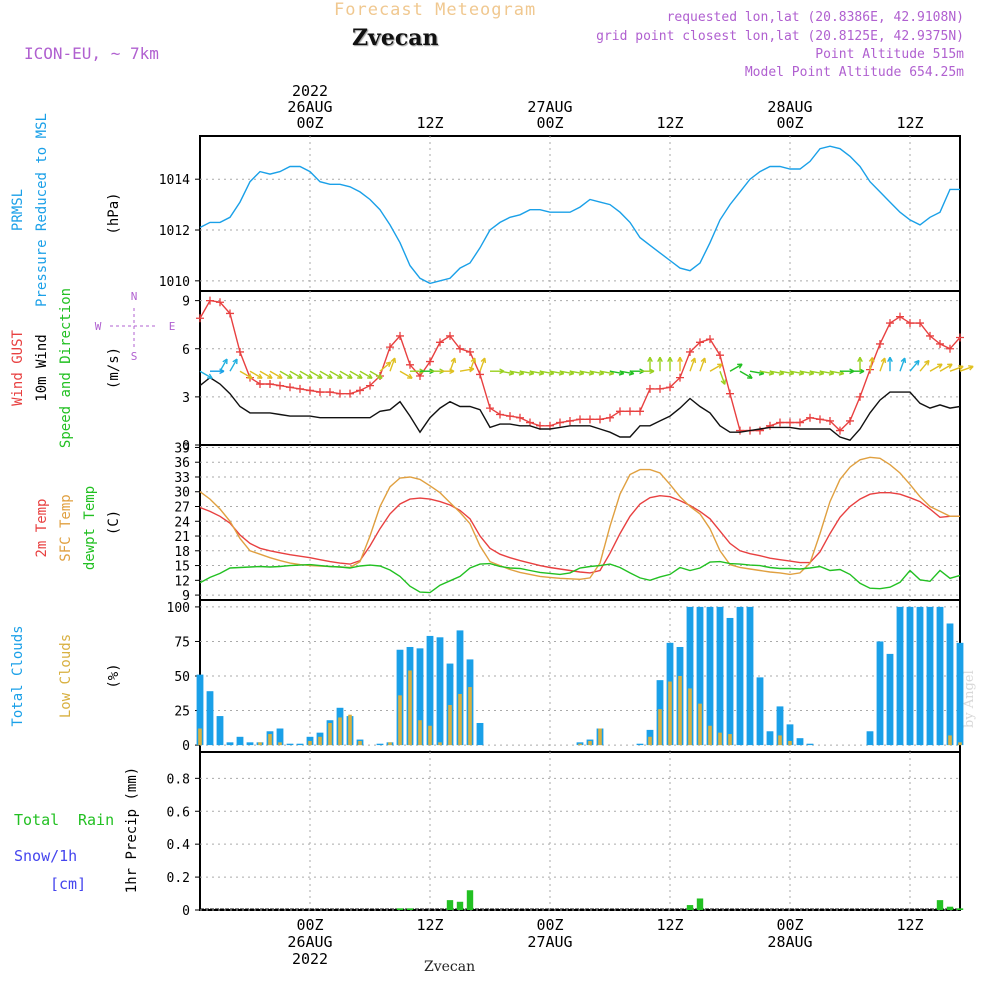 The height and width of the screenshot is (1000, 1000). What do you see at coordinates (182, 581) in the screenshot?
I see `y-tick-label: 12` at bounding box center [182, 581].